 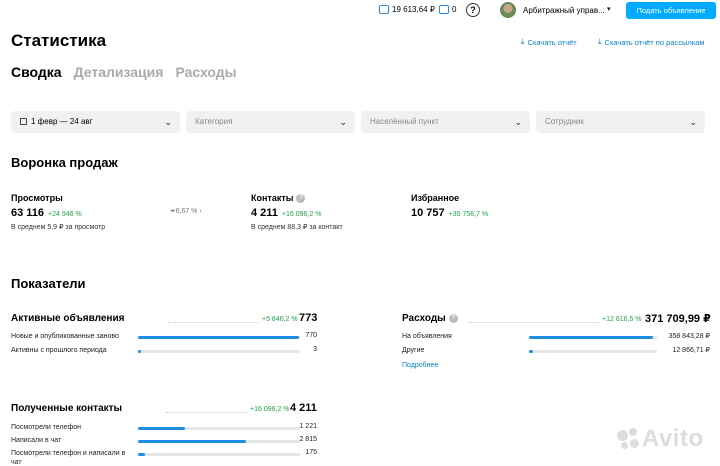 I want to click on employee-placeholder: Сотрудник, so click(x=564, y=121).